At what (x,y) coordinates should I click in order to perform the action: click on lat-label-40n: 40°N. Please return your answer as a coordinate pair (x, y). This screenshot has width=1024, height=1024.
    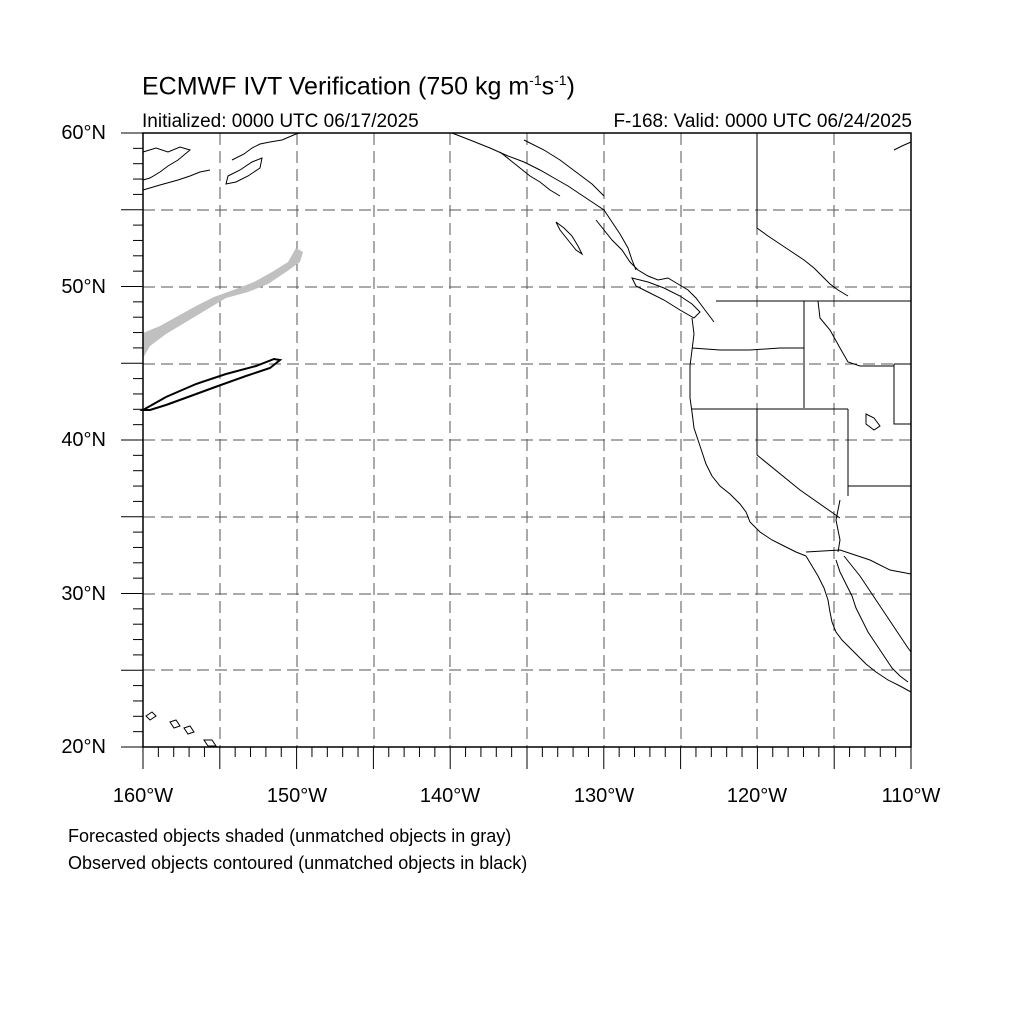
    Looking at the image, I should click on (83, 440).